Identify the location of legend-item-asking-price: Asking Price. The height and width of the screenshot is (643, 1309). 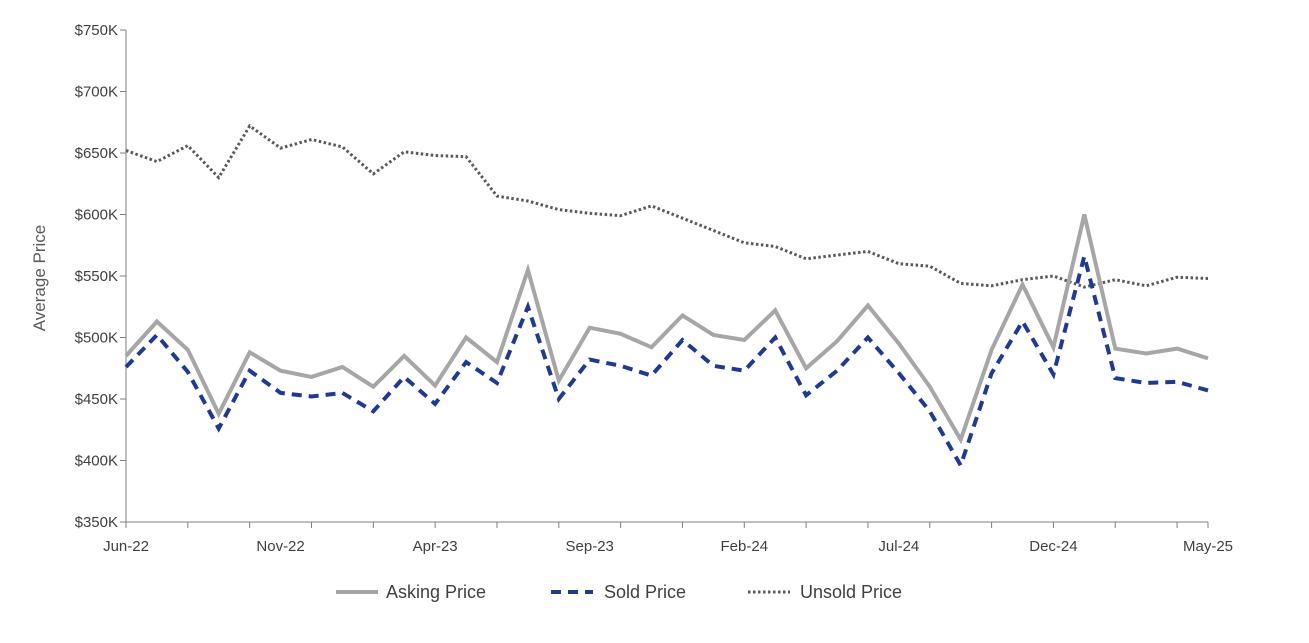
(411, 592).